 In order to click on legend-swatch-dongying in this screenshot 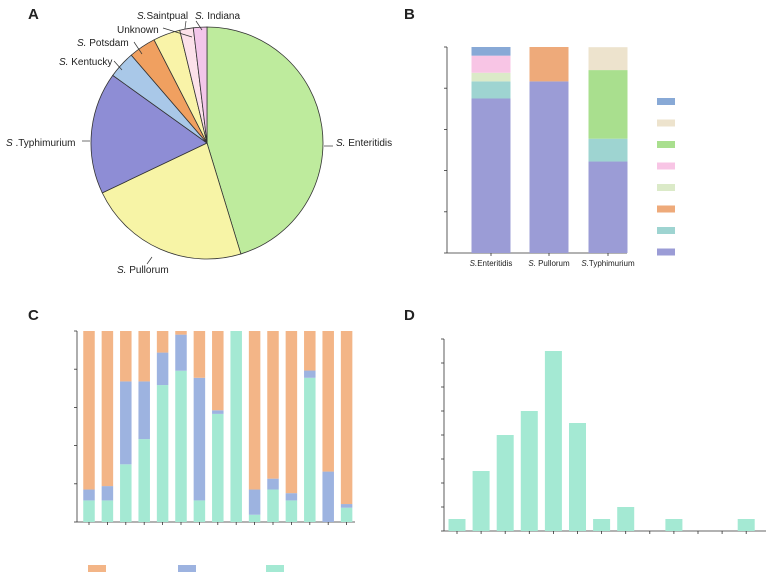, I will do `click(666, 101)`.